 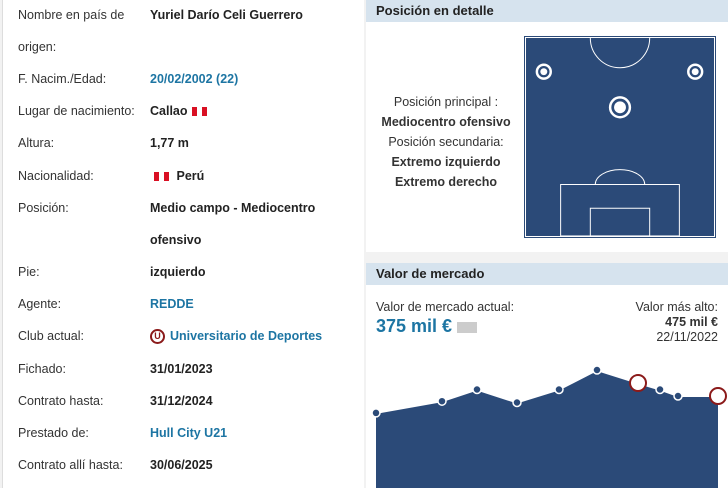 I want to click on info-value: Hull City U21, so click(x=189, y=433).